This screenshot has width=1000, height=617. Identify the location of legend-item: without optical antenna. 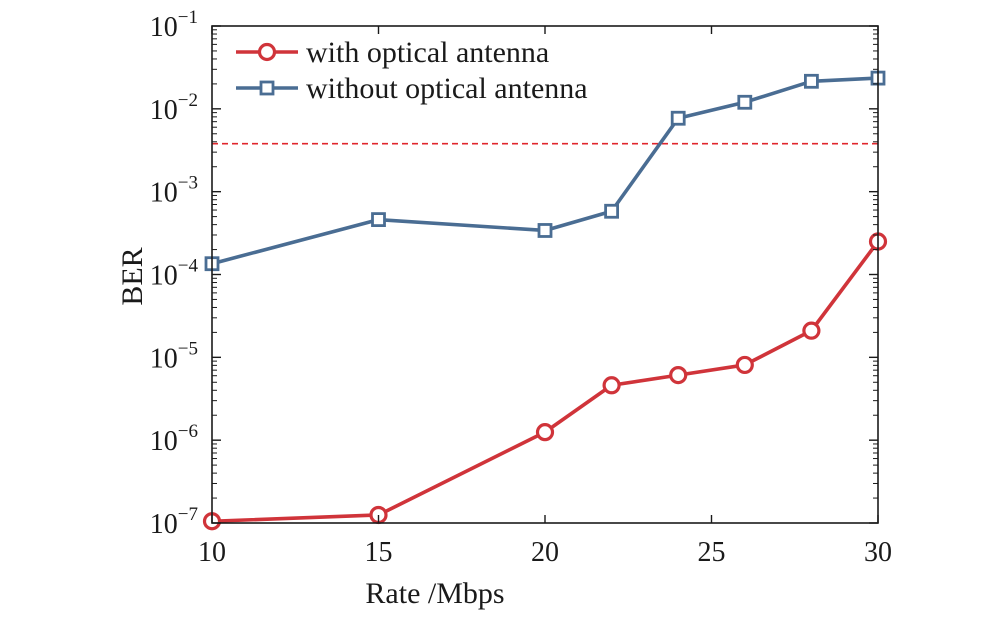
(412, 88).